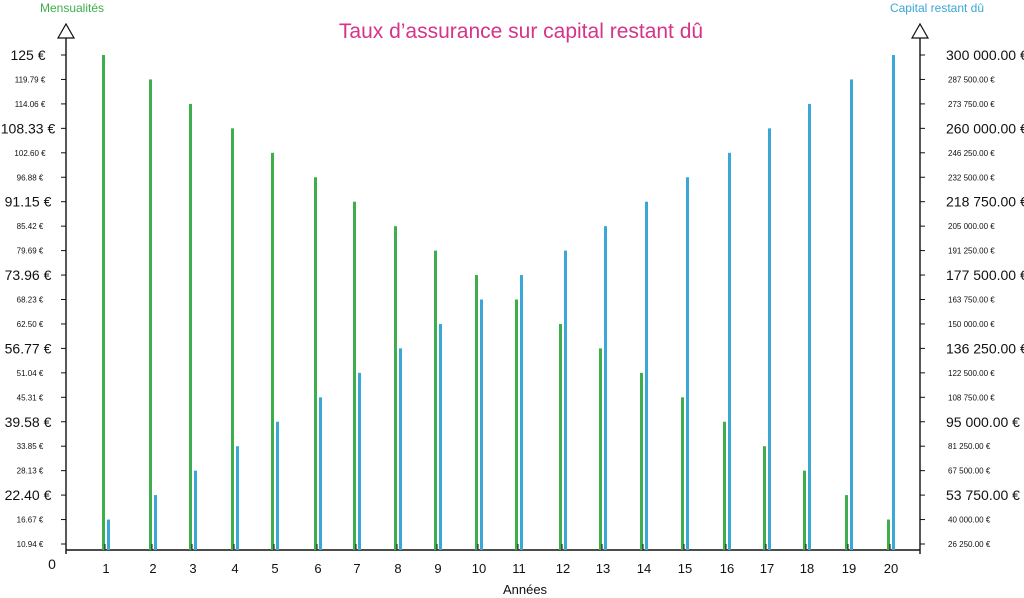  Describe the element at coordinates (52, 564) in the screenshot. I see `origin-label: 0` at that location.